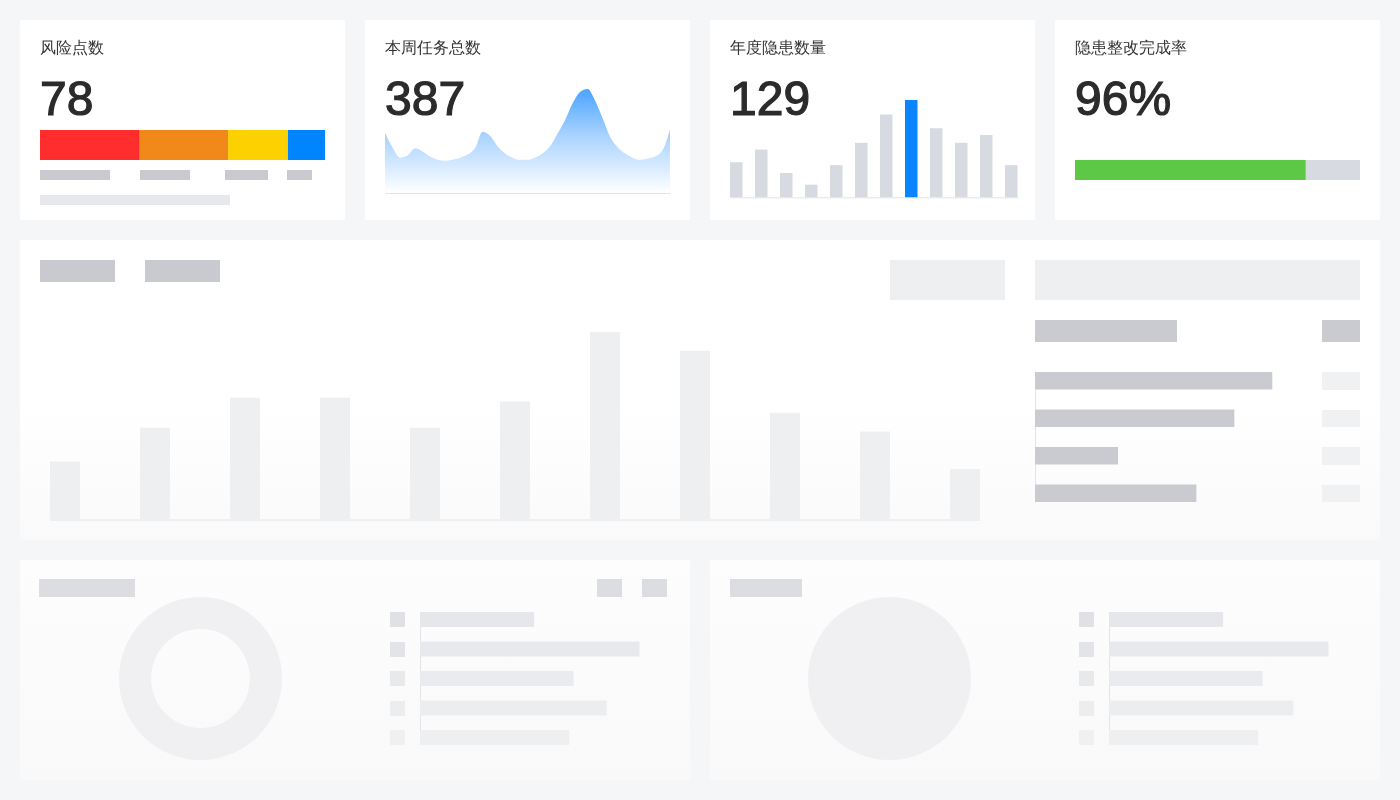 The image size is (1400, 800). Describe the element at coordinates (433, 47) in the screenshot. I see `text: 本周任务总数` at that location.